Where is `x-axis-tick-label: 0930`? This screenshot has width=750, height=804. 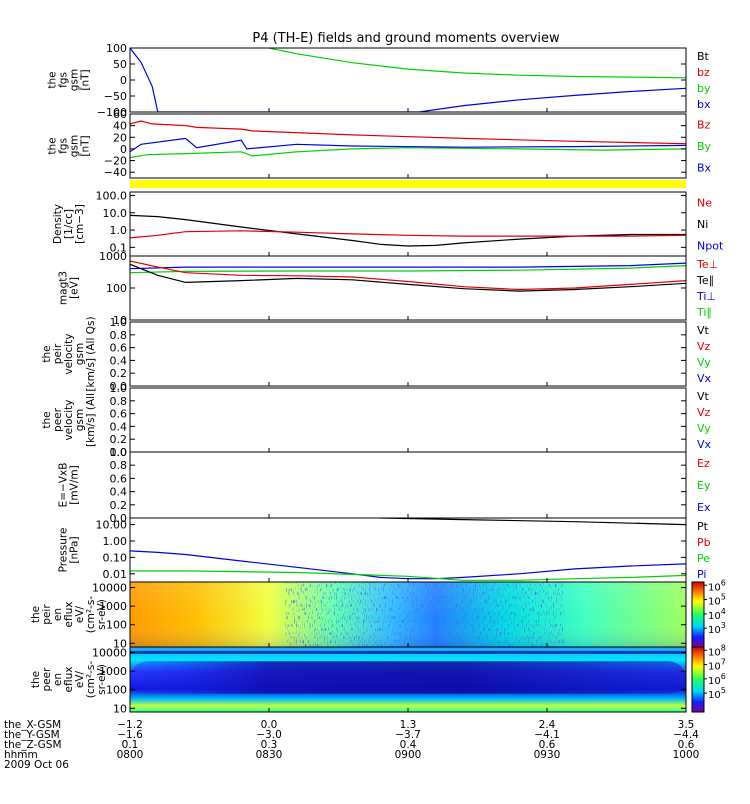
x-axis-tick-label: 0930 is located at coordinates (547, 755).